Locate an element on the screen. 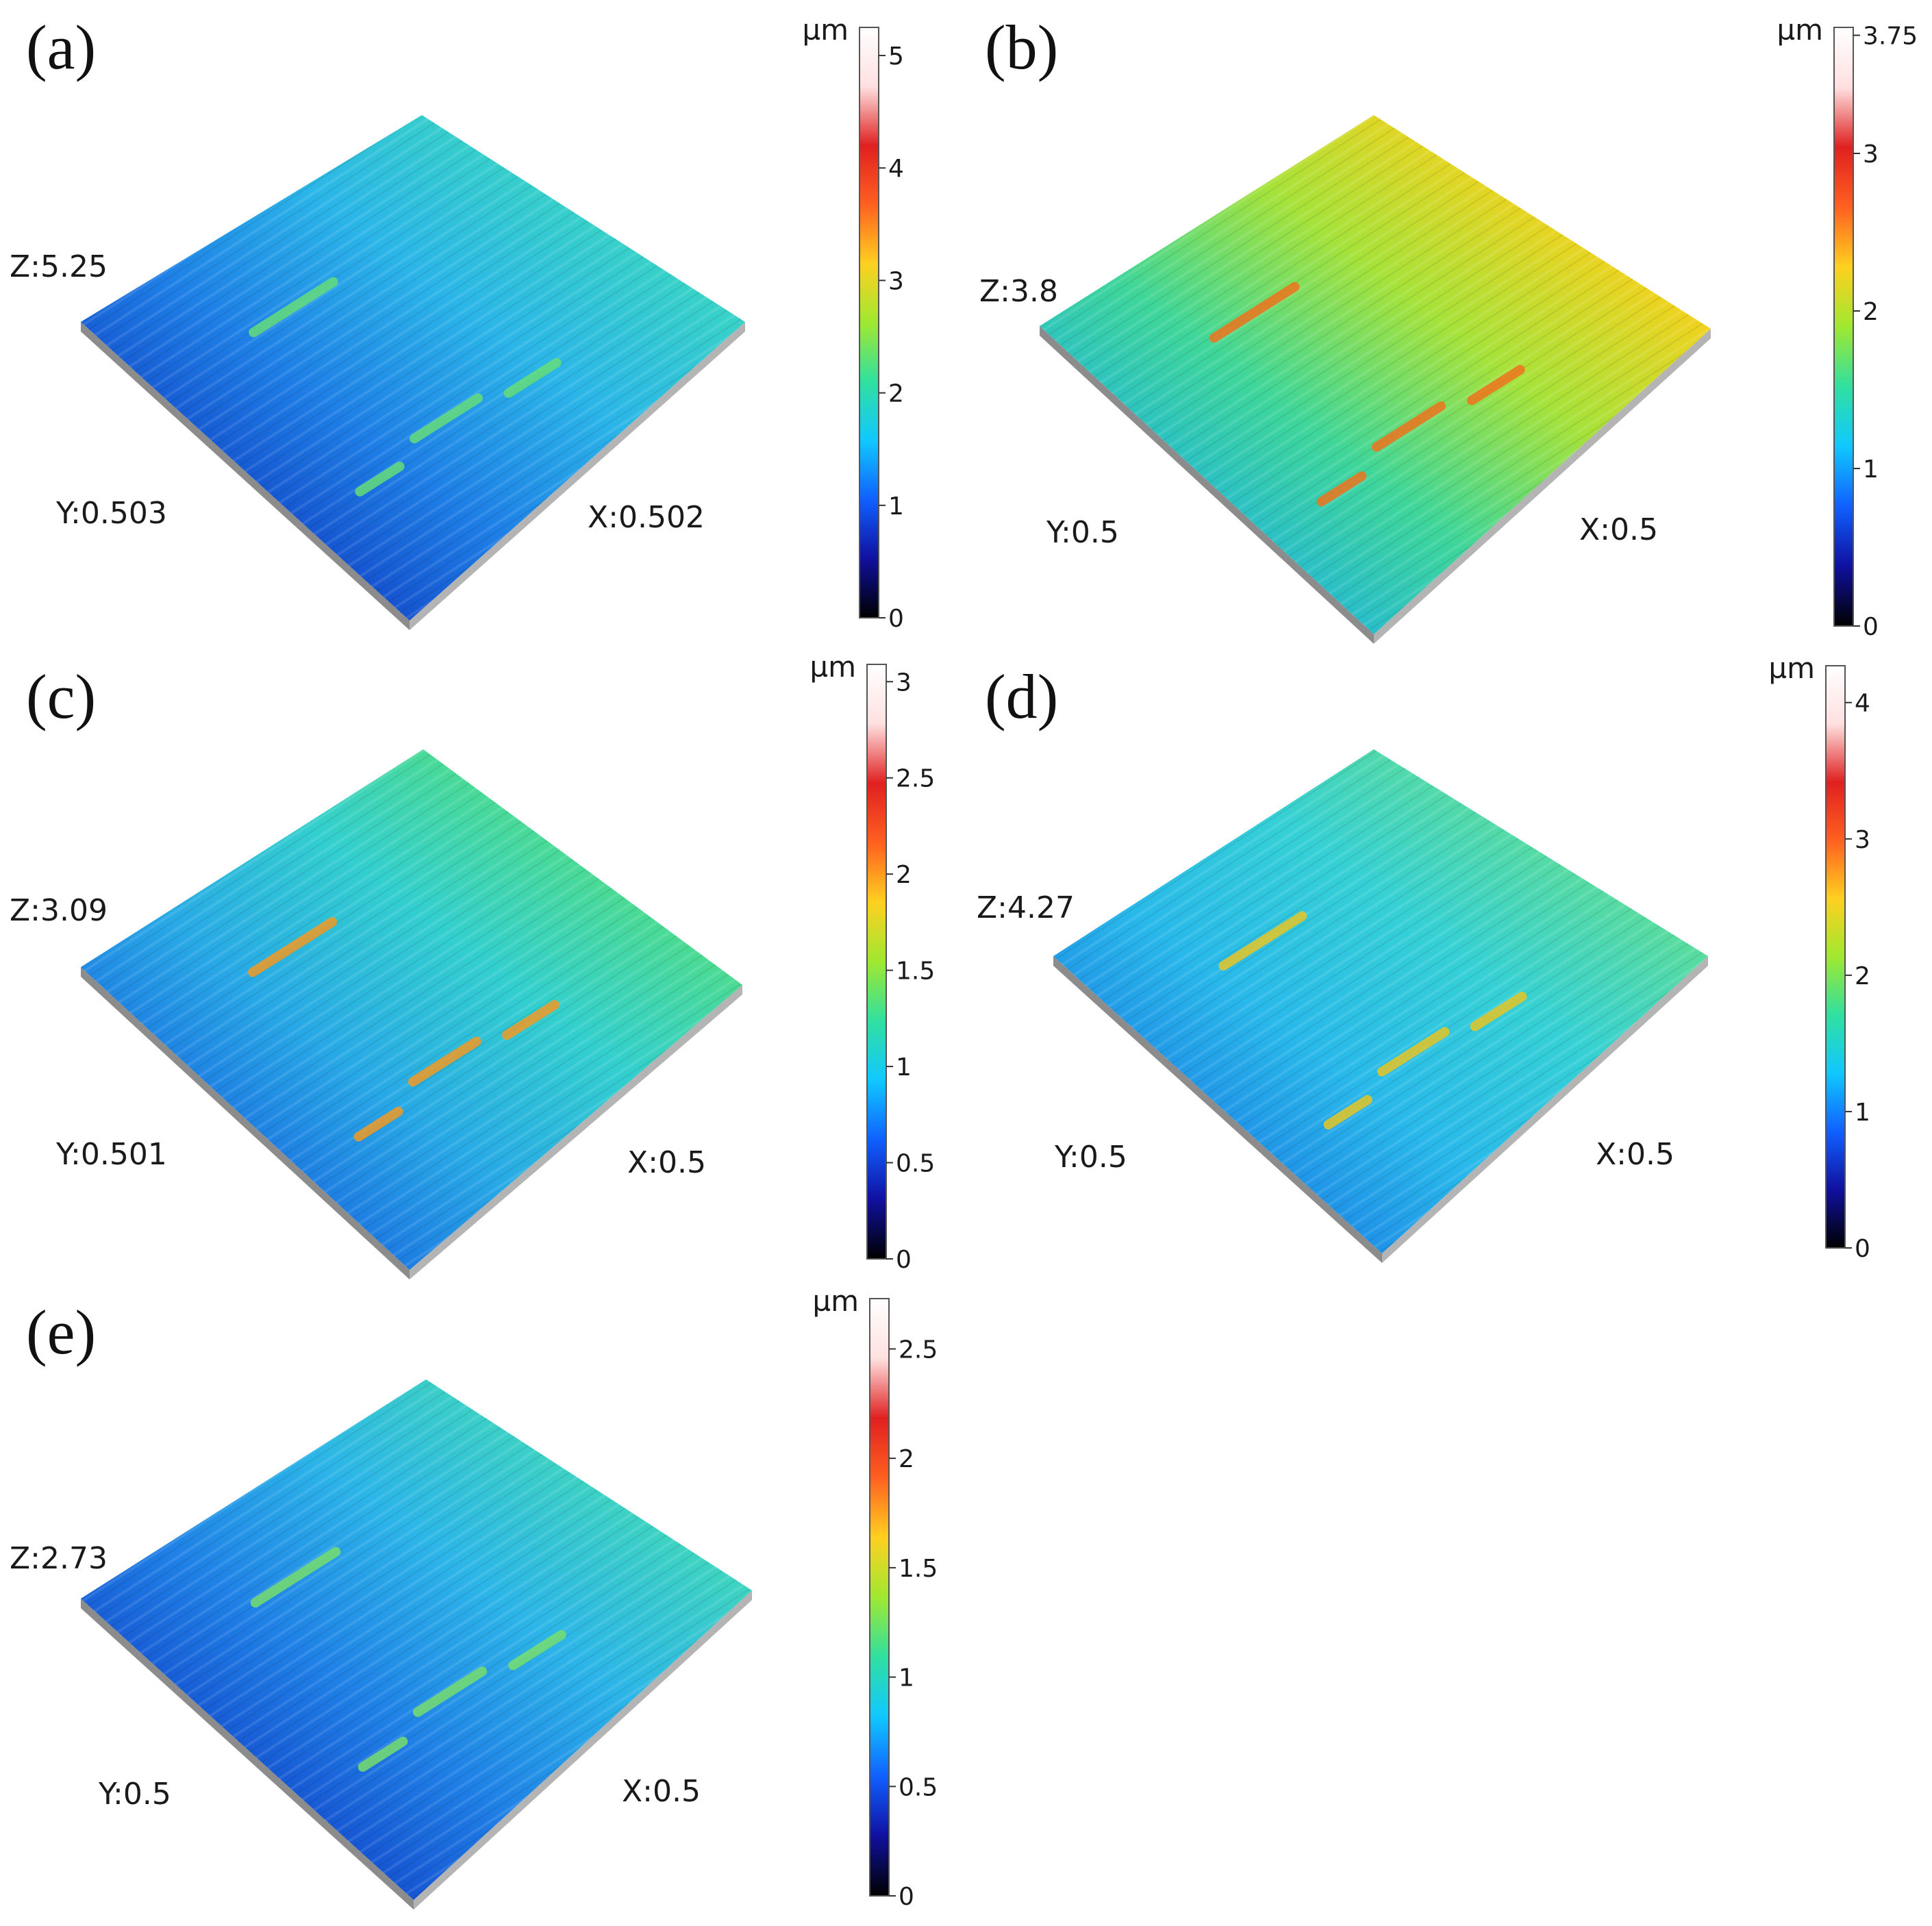 The image size is (1932, 1926). colorbar: µm 4 3 2 1 0 is located at coordinates (1819, 957).